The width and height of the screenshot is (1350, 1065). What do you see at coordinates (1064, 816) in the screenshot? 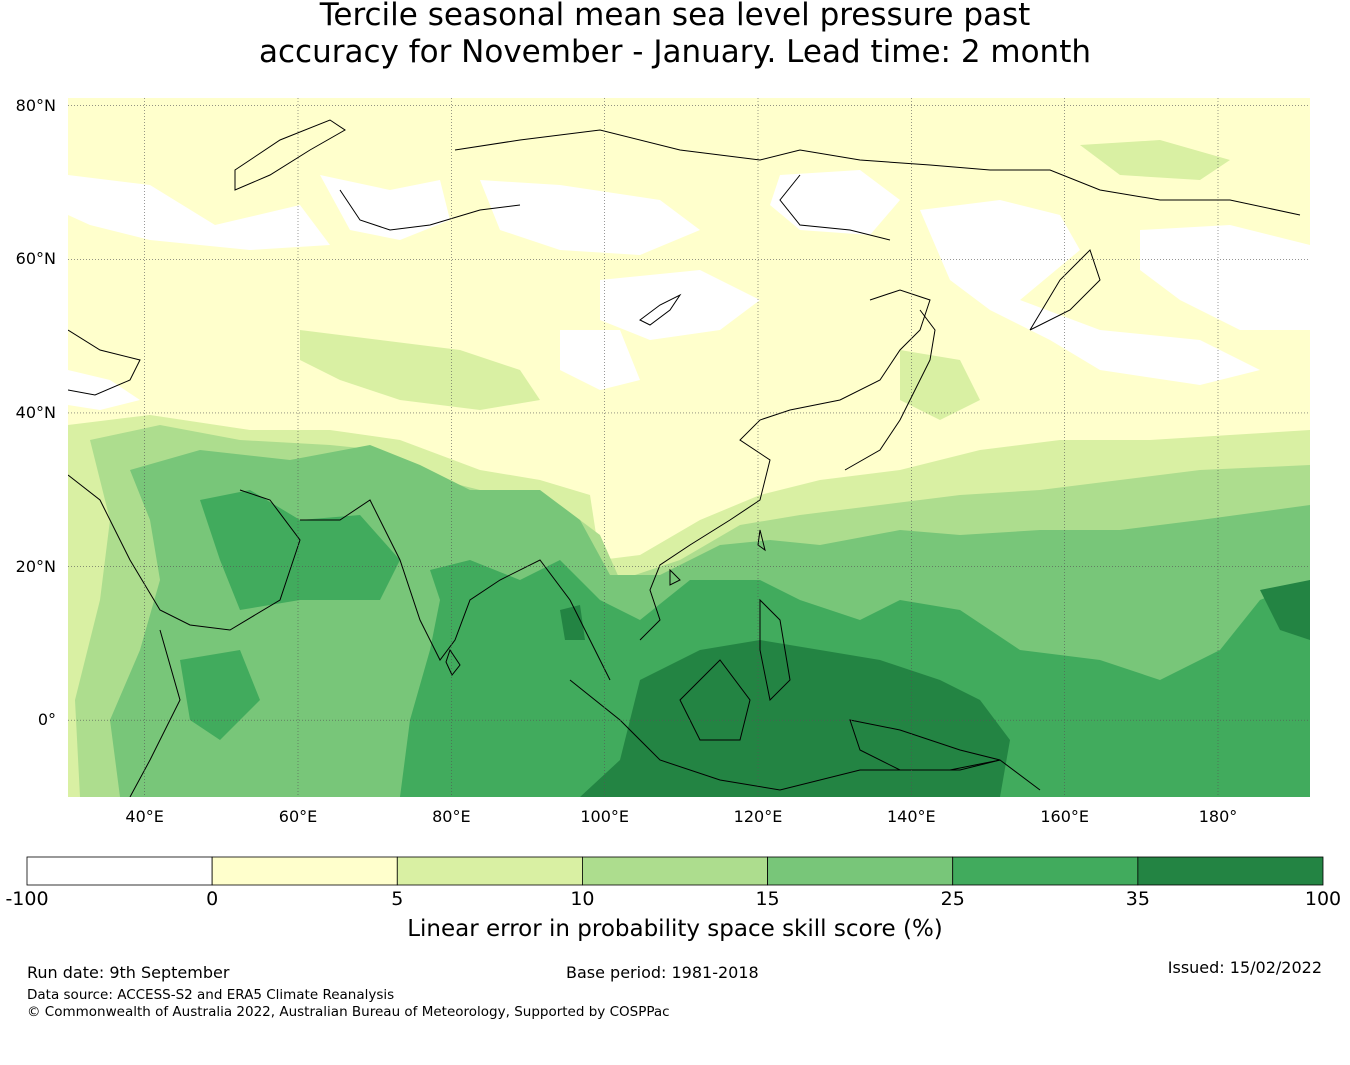
I see `lon-tick-label: 160°E` at bounding box center [1064, 816].